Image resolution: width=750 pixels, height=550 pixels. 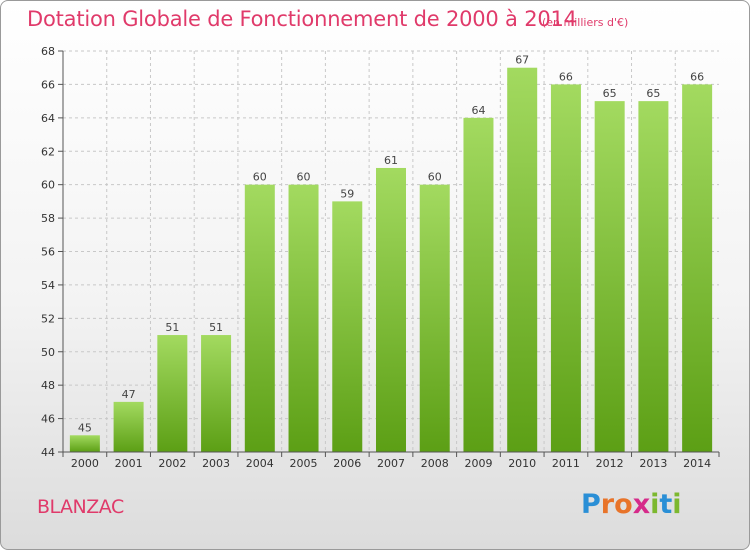 I want to click on y-tick-label: 50, so click(x=48, y=352).